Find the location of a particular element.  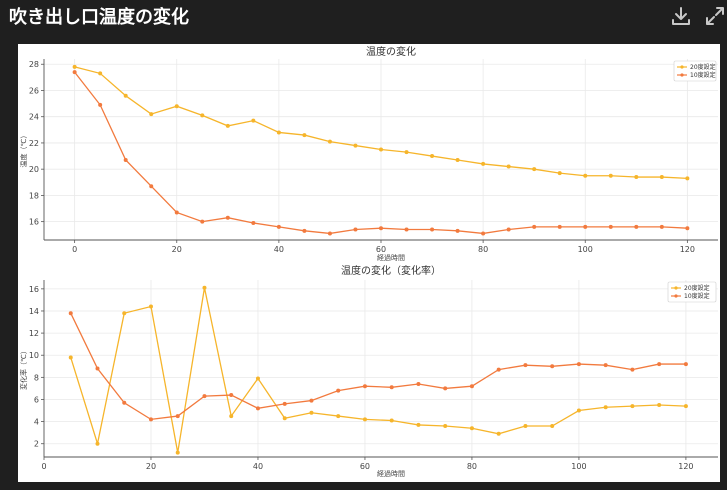

legend-label: 10度設定 is located at coordinates (703, 75).